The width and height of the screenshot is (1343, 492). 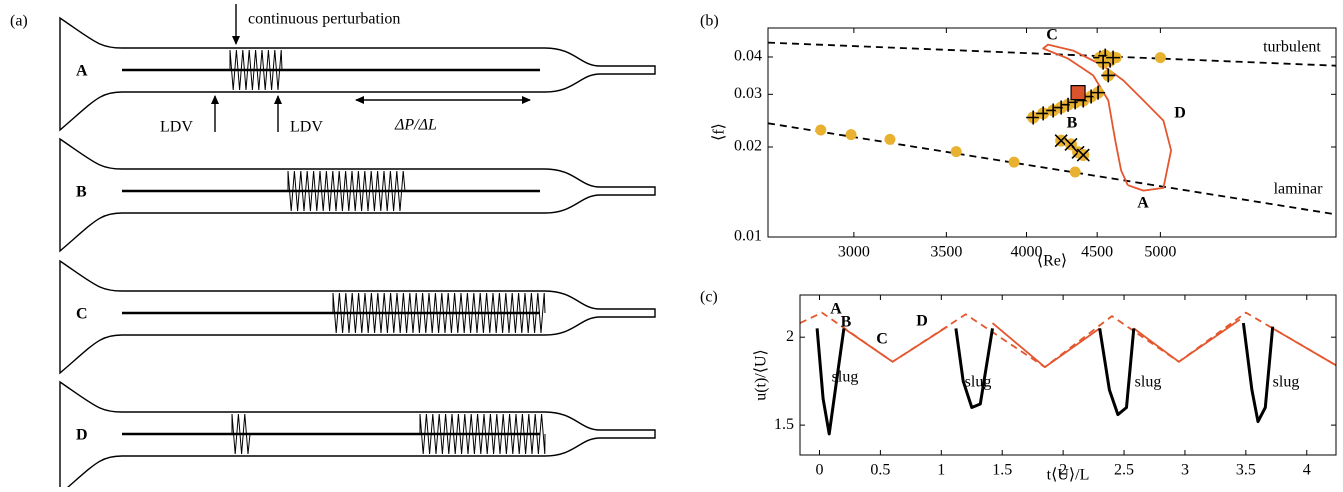 I want to click on pressure-label: ΔP/ΔL, so click(x=415, y=125).